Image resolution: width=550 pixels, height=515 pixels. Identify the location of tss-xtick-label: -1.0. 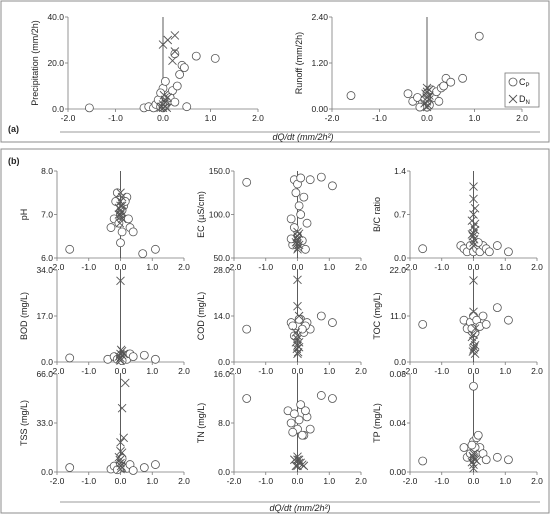
(88, 481).